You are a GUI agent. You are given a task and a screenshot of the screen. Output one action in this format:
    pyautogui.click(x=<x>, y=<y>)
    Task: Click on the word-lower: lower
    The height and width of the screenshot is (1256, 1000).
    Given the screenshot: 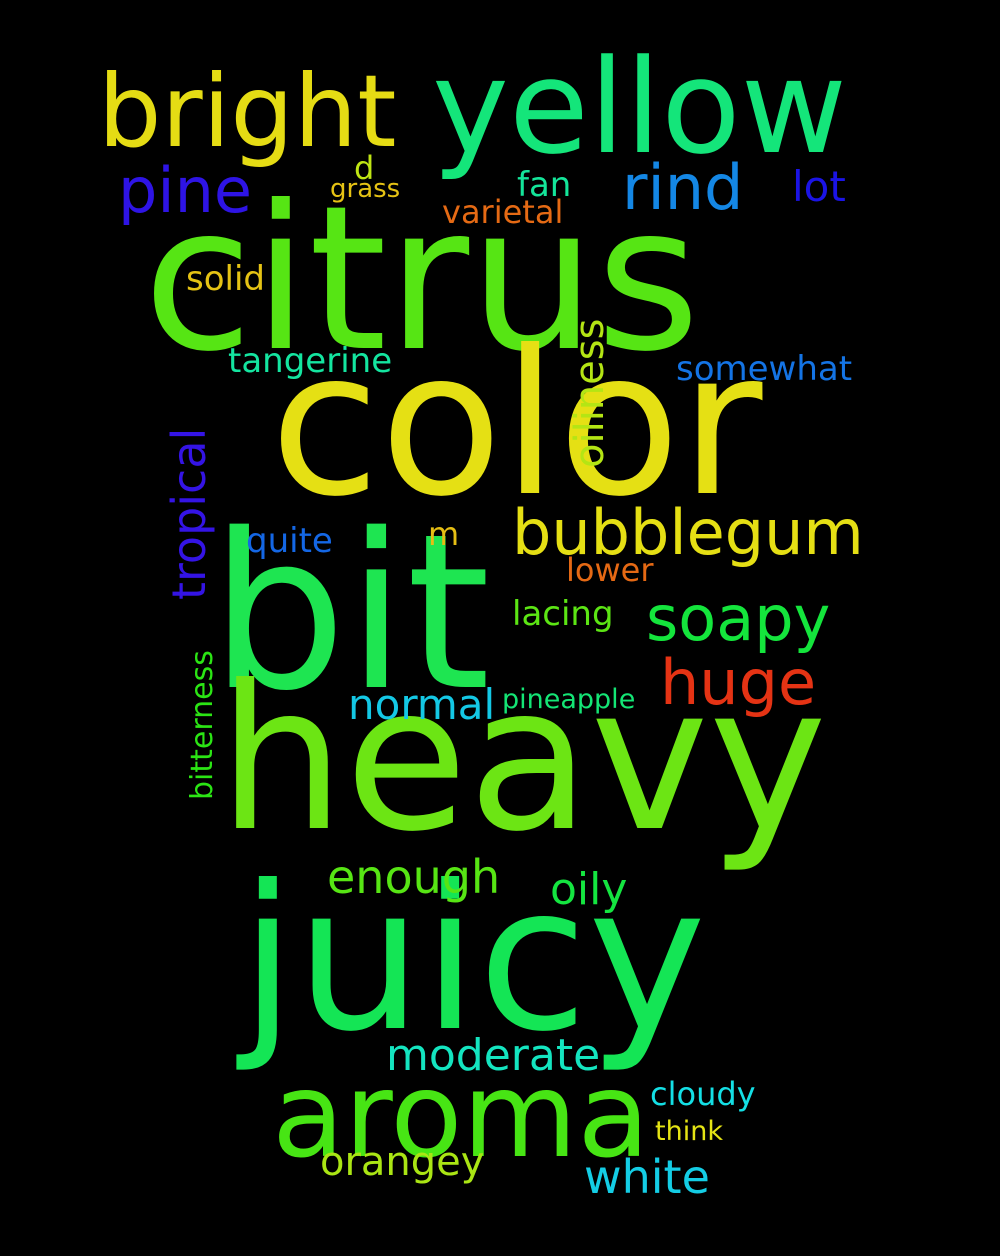 What is the action you would take?
    pyautogui.click(x=610, y=570)
    